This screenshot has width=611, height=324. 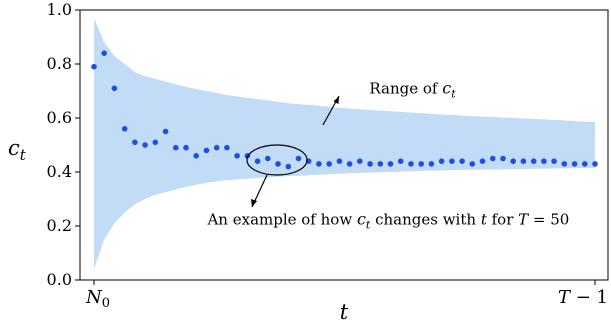 I want to click on y-tick-label: 0.0, so click(x=59, y=279).